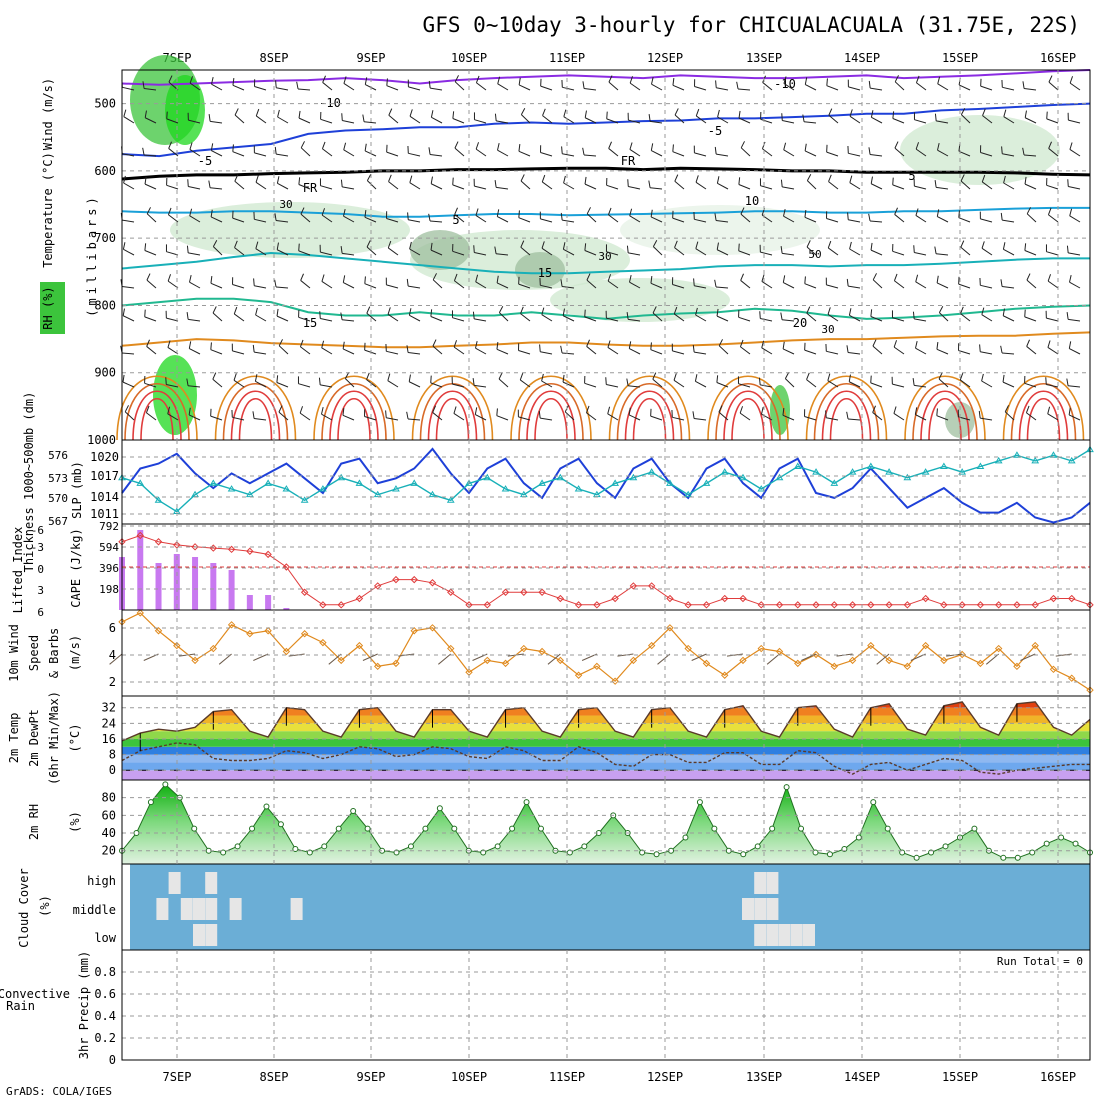  What do you see at coordinates (606, 570) in the screenshot?
I see `lifted-index-line` at bounding box center [606, 570].